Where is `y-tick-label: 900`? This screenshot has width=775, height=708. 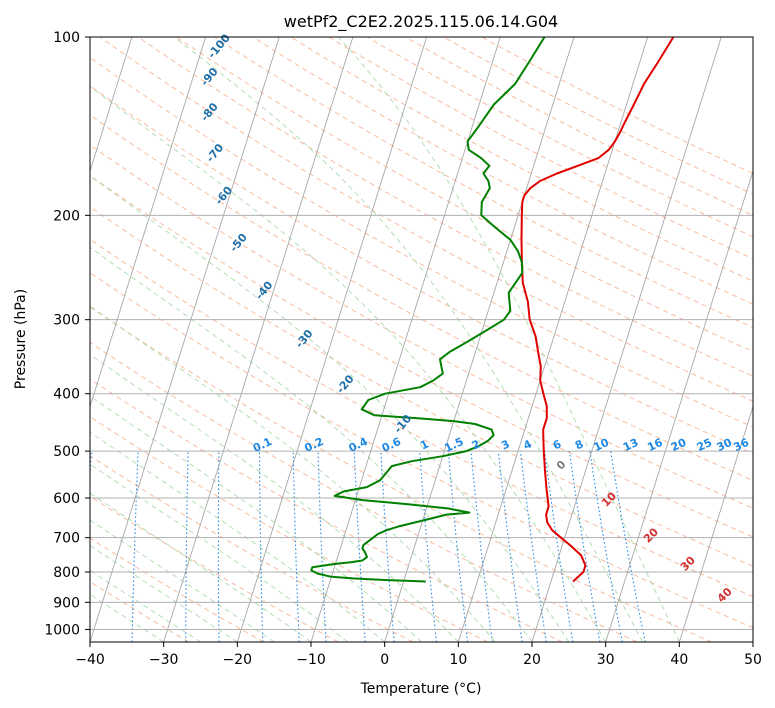 y-tick-label: 900 is located at coordinates (66, 603).